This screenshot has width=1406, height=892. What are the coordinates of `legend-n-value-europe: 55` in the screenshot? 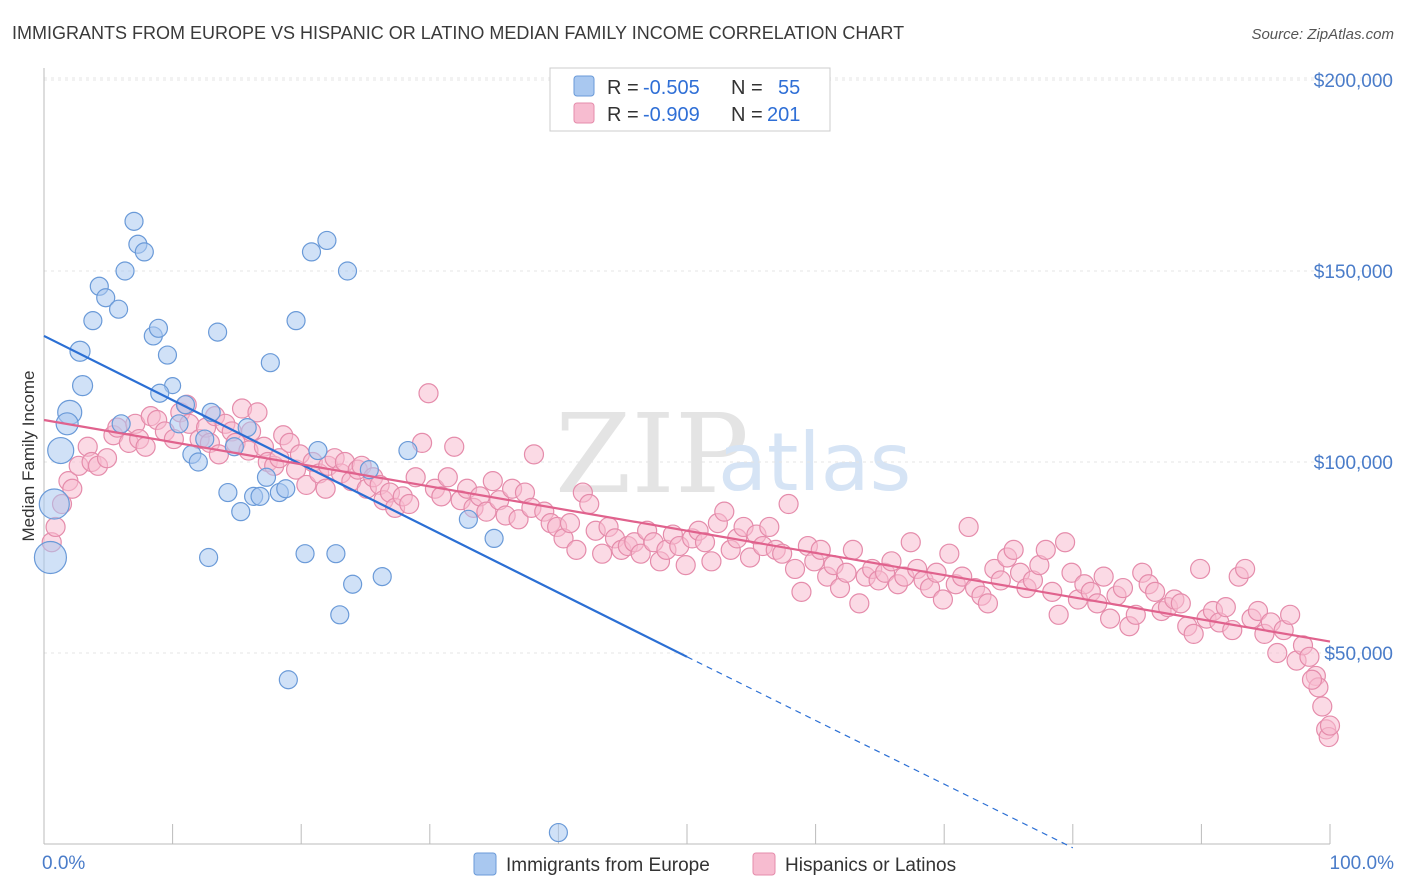 It's located at (789, 88).